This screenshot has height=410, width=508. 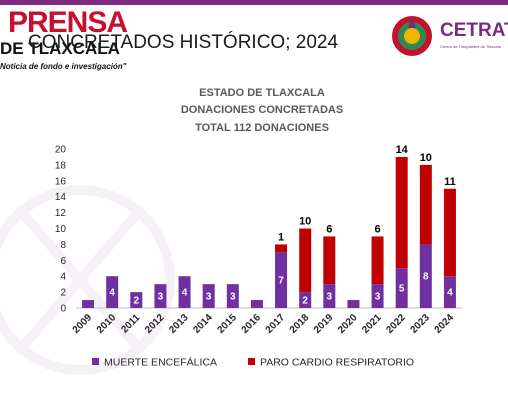 What do you see at coordinates (183, 42) in the screenshot?
I see `slide-title: CONCRETADOS HISTÓRICO; 2024` at bounding box center [183, 42].